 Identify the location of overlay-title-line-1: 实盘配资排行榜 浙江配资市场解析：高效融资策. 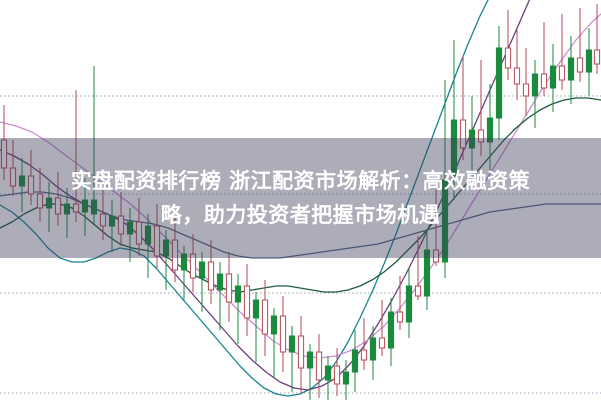
(300, 181).